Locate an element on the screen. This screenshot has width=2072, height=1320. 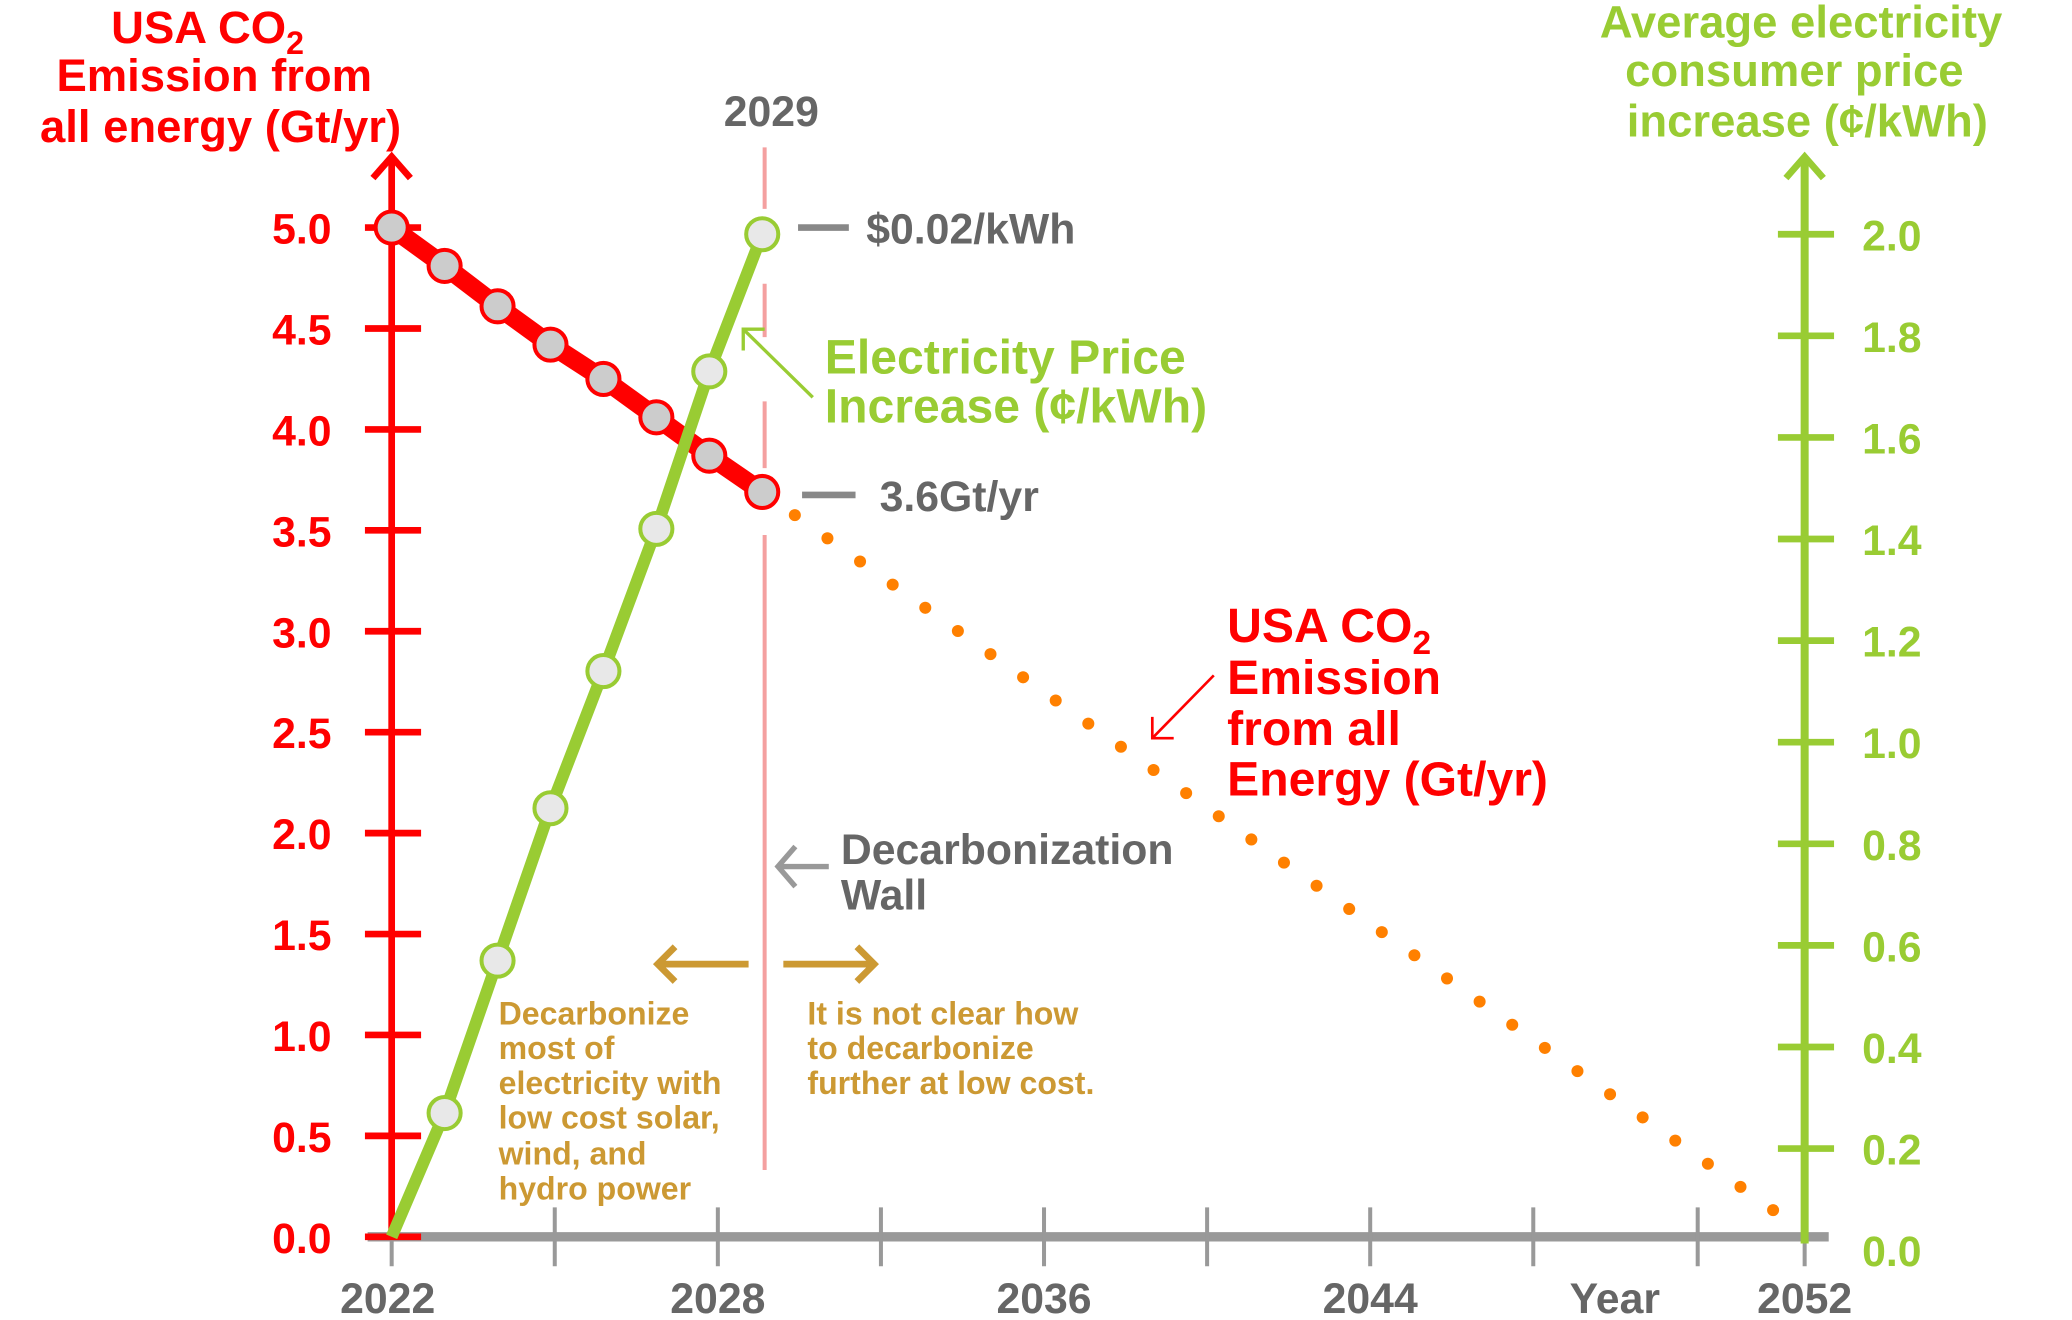
left-tick-label: 3.0 is located at coordinates (301, 633).